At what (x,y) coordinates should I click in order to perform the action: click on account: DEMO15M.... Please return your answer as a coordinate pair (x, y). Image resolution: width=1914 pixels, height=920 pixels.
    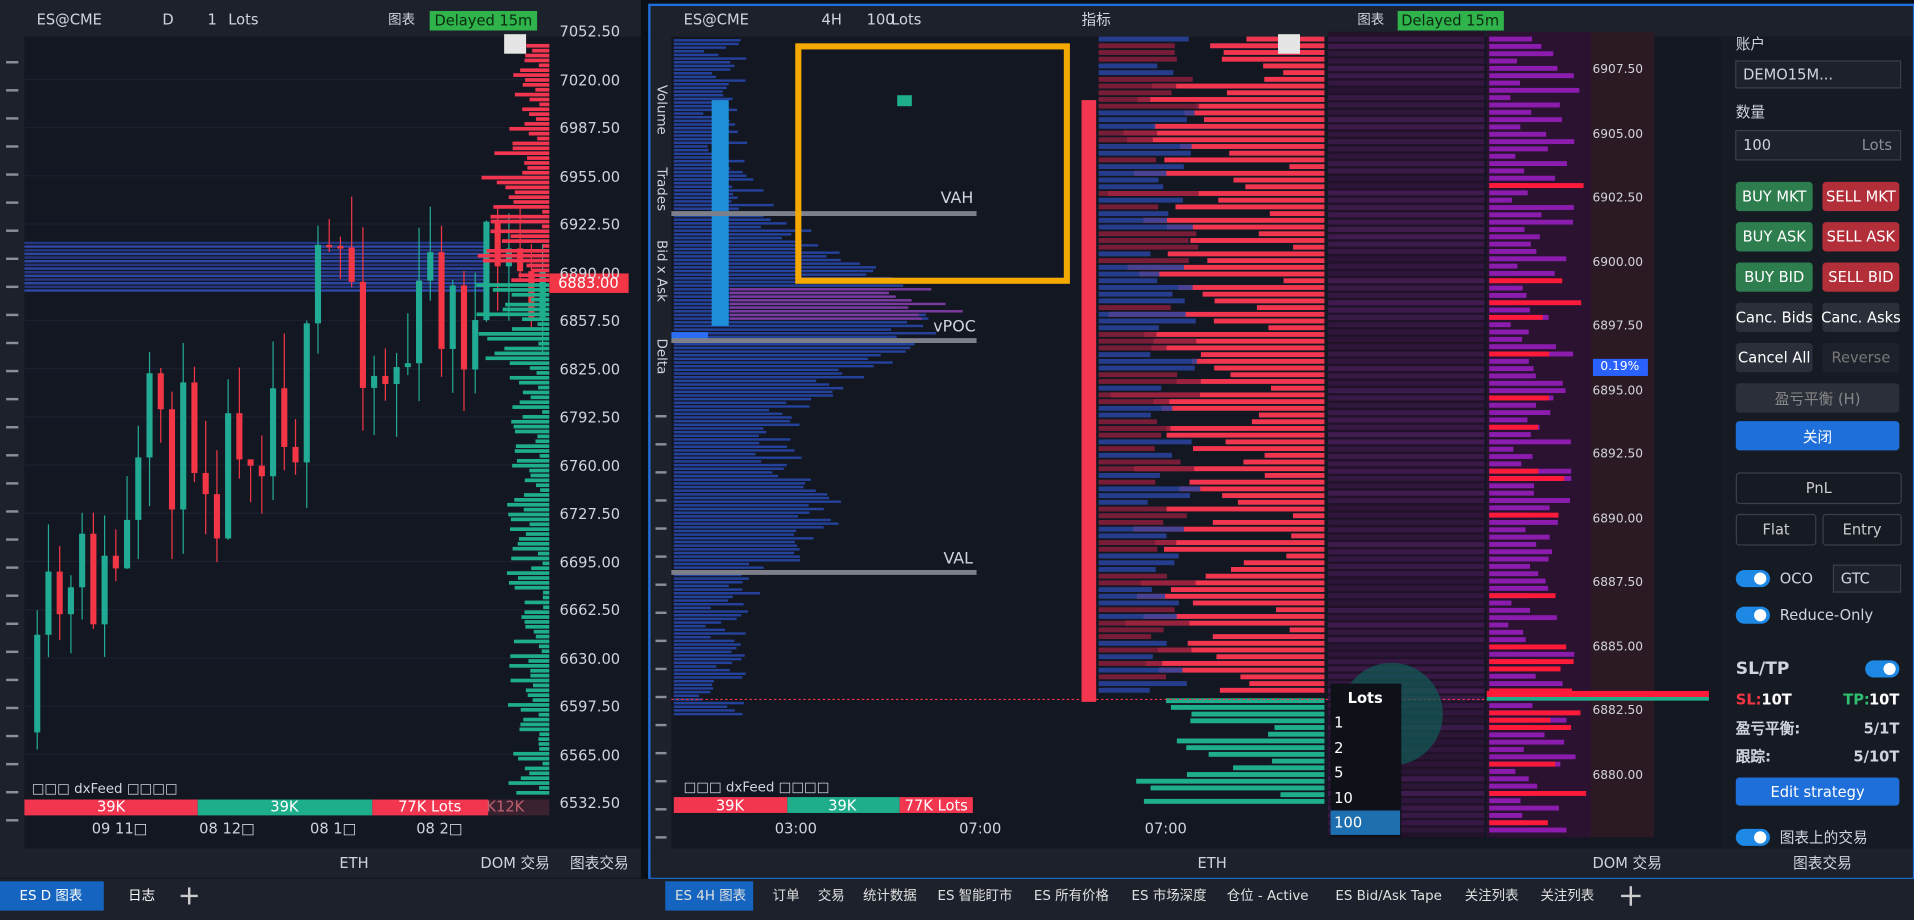
    Looking at the image, I should click on (1788, 74).